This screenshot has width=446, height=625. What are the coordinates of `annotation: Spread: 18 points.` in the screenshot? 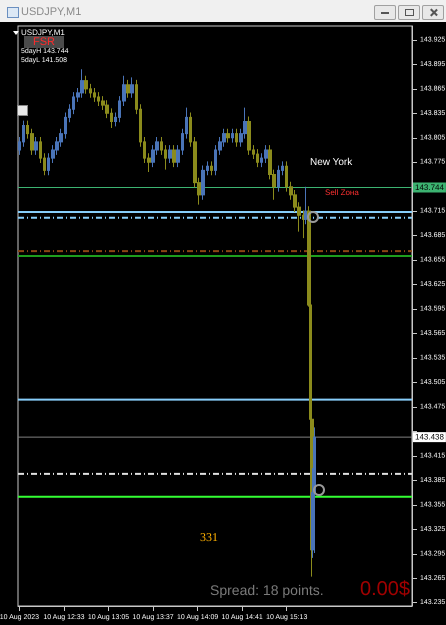 It's located at (267, 590).